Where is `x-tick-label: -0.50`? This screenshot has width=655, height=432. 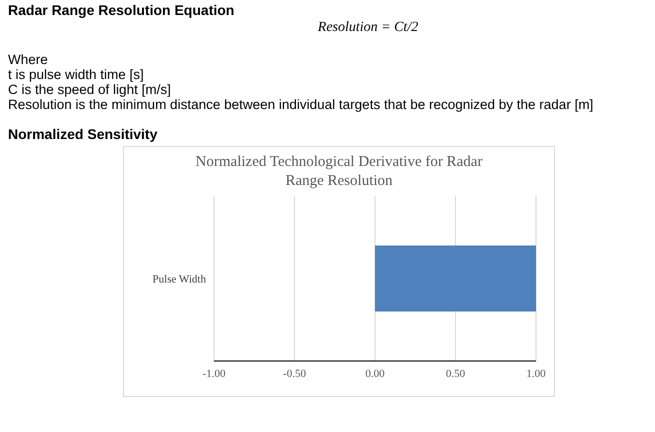
x-tick-label: -0.50 is located at coordinates (294, 374).